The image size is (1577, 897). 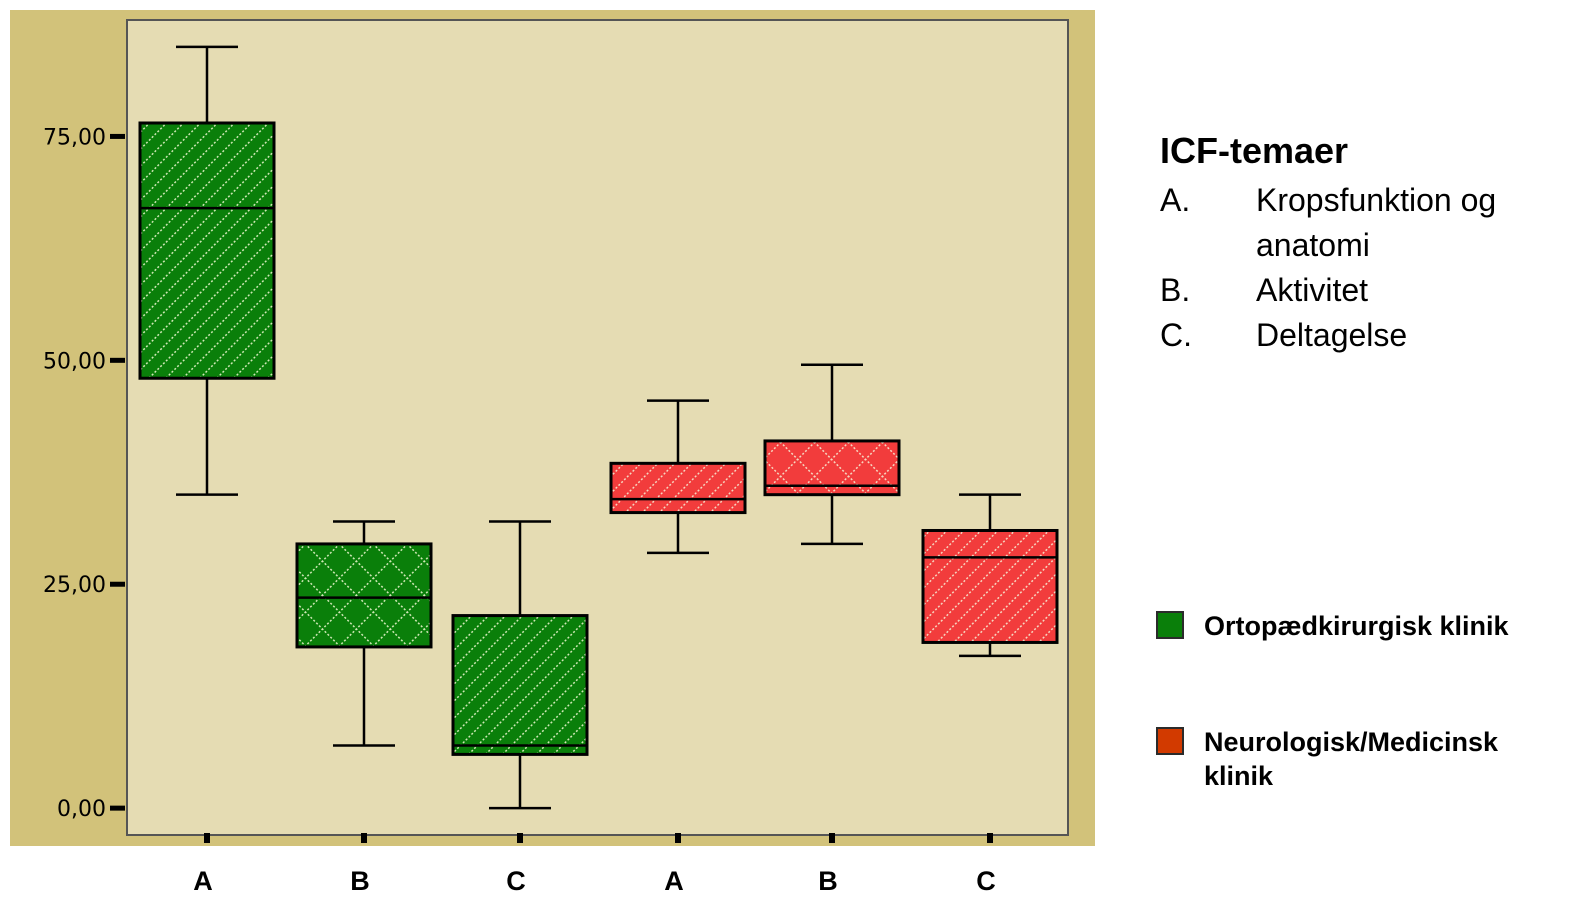 I want to click on theme-item-a: A. Kropsfunktion og anatomi, so click(x=1358, y=223).